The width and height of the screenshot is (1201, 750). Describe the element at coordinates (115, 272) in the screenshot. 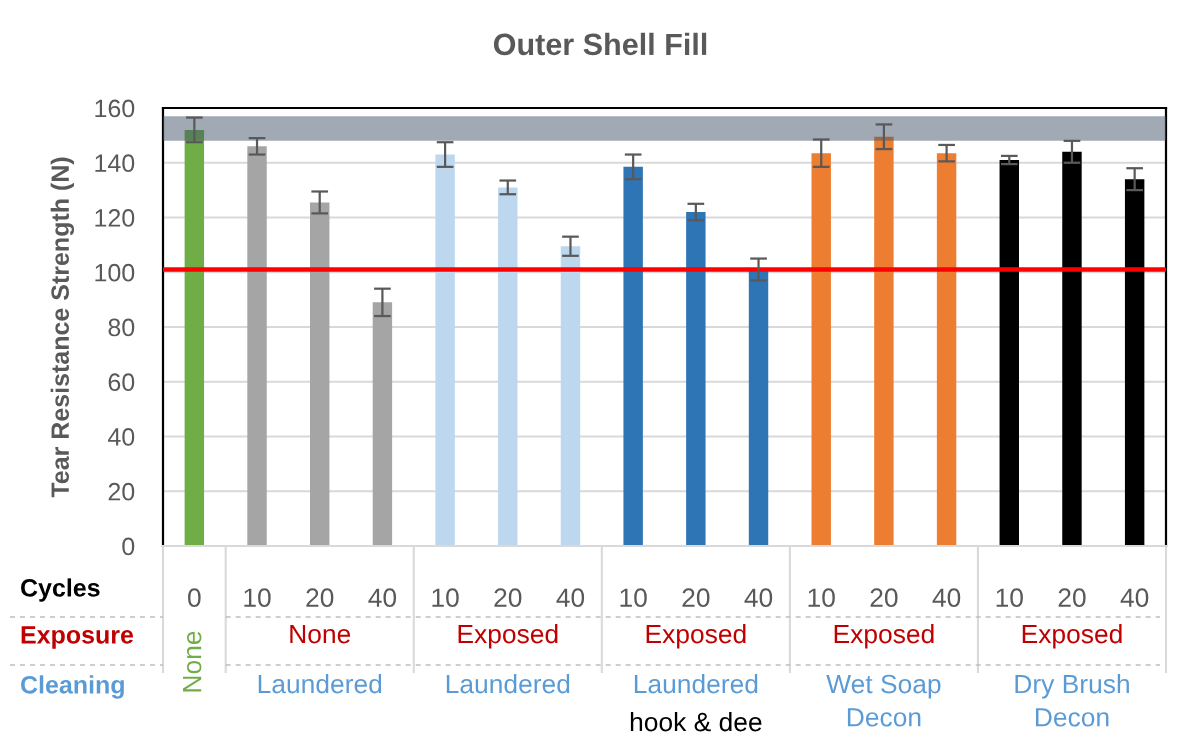

I see `y-tick-label: 100` at that location.